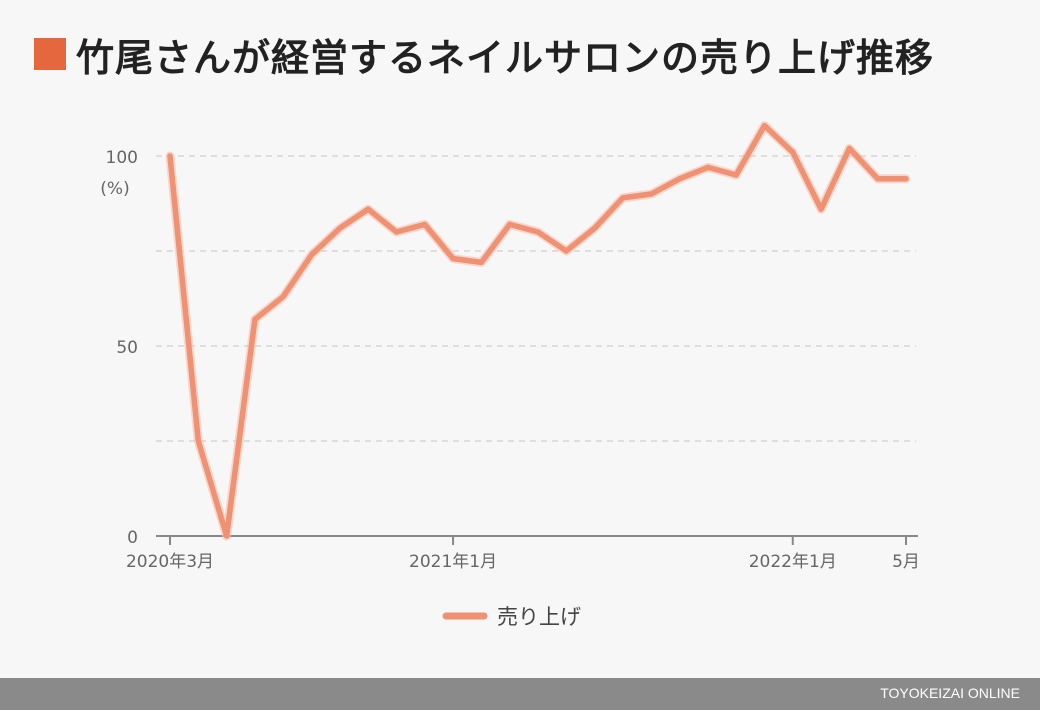 Image resolution: width=1040 pixels, height=710 pixels. What do you see at coordinates (950, 693) in the screenshot?
I see `footer-brand: TOYOKEIZAI ONLINE` at bounding box center [950, 693].